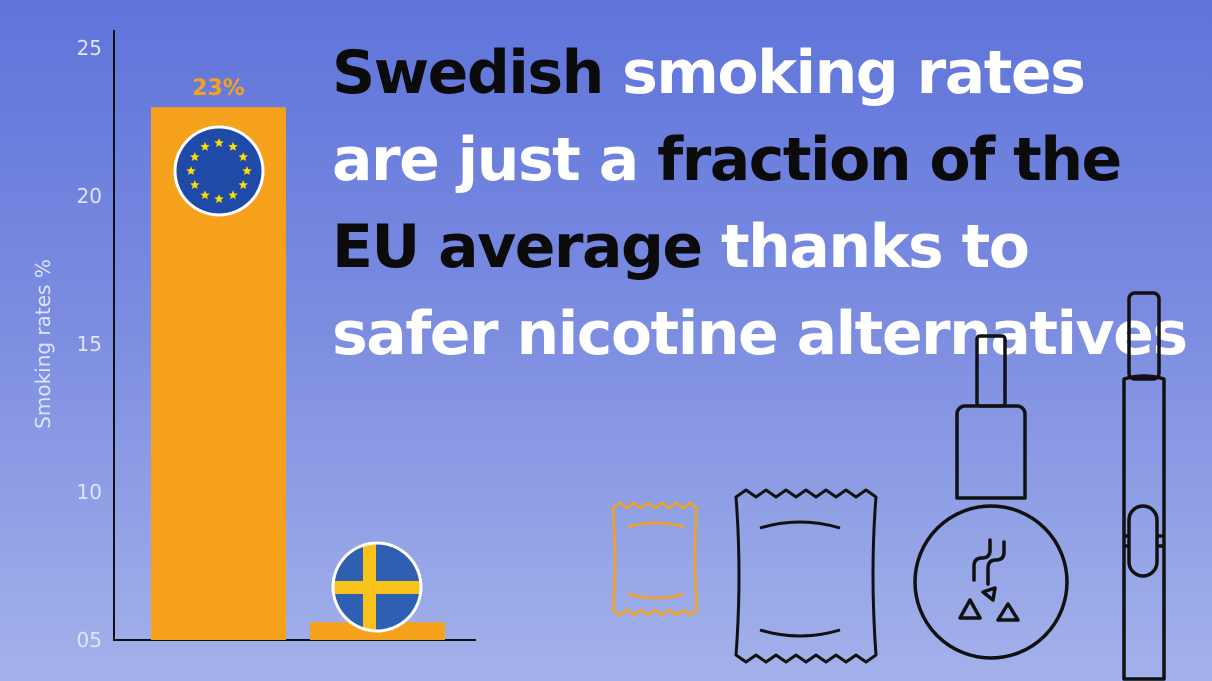  Describe the element at coordinates (89, 492) in the screenshot. I see `y-tick-label: 10` at that location.